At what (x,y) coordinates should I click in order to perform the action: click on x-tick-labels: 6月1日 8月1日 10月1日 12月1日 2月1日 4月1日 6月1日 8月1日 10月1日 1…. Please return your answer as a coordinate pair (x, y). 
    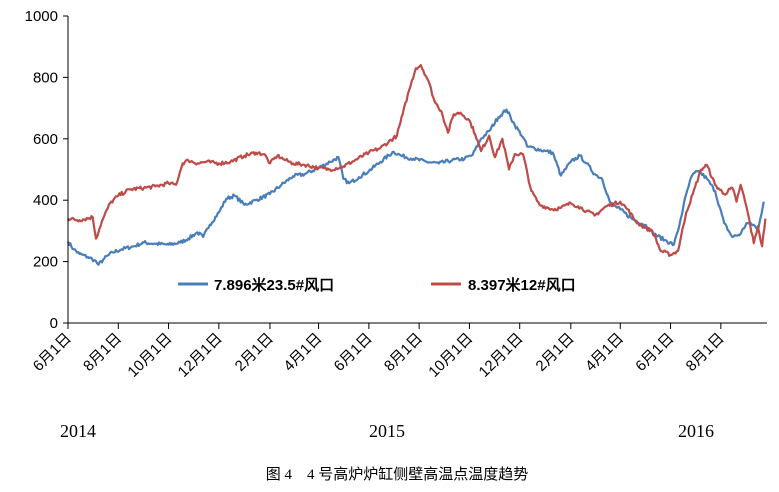
    Looking at the image, I should click on (379, 355).